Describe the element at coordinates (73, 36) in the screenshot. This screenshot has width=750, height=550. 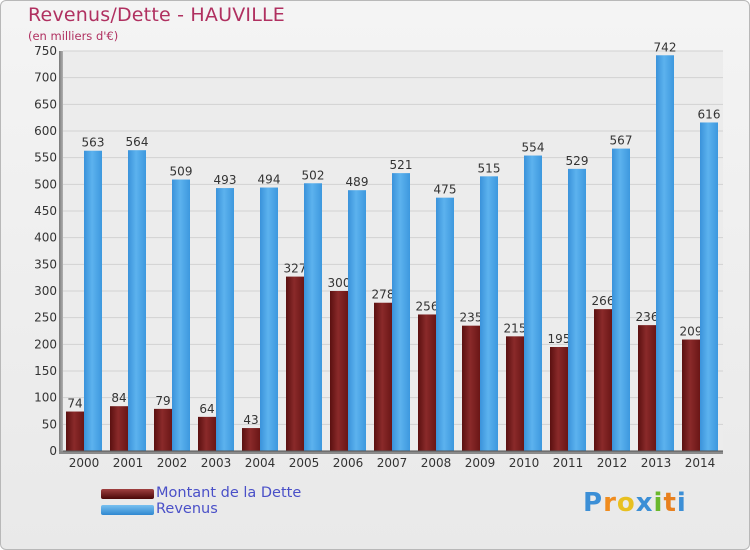
I see `chart-subtitle: (en milliers d'€)` at that location.